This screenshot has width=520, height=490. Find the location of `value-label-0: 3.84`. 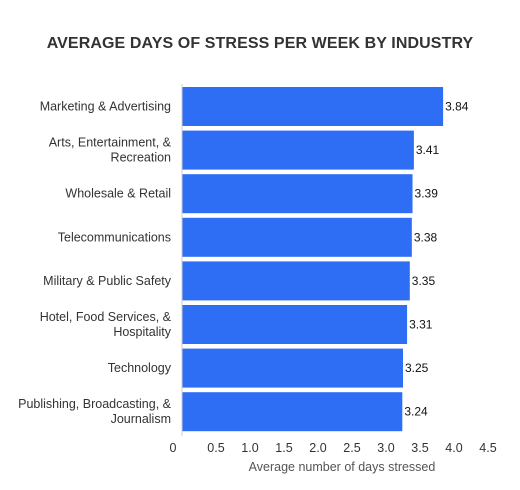

value-label-0: 3.84 is located at coordinates (457, 107).